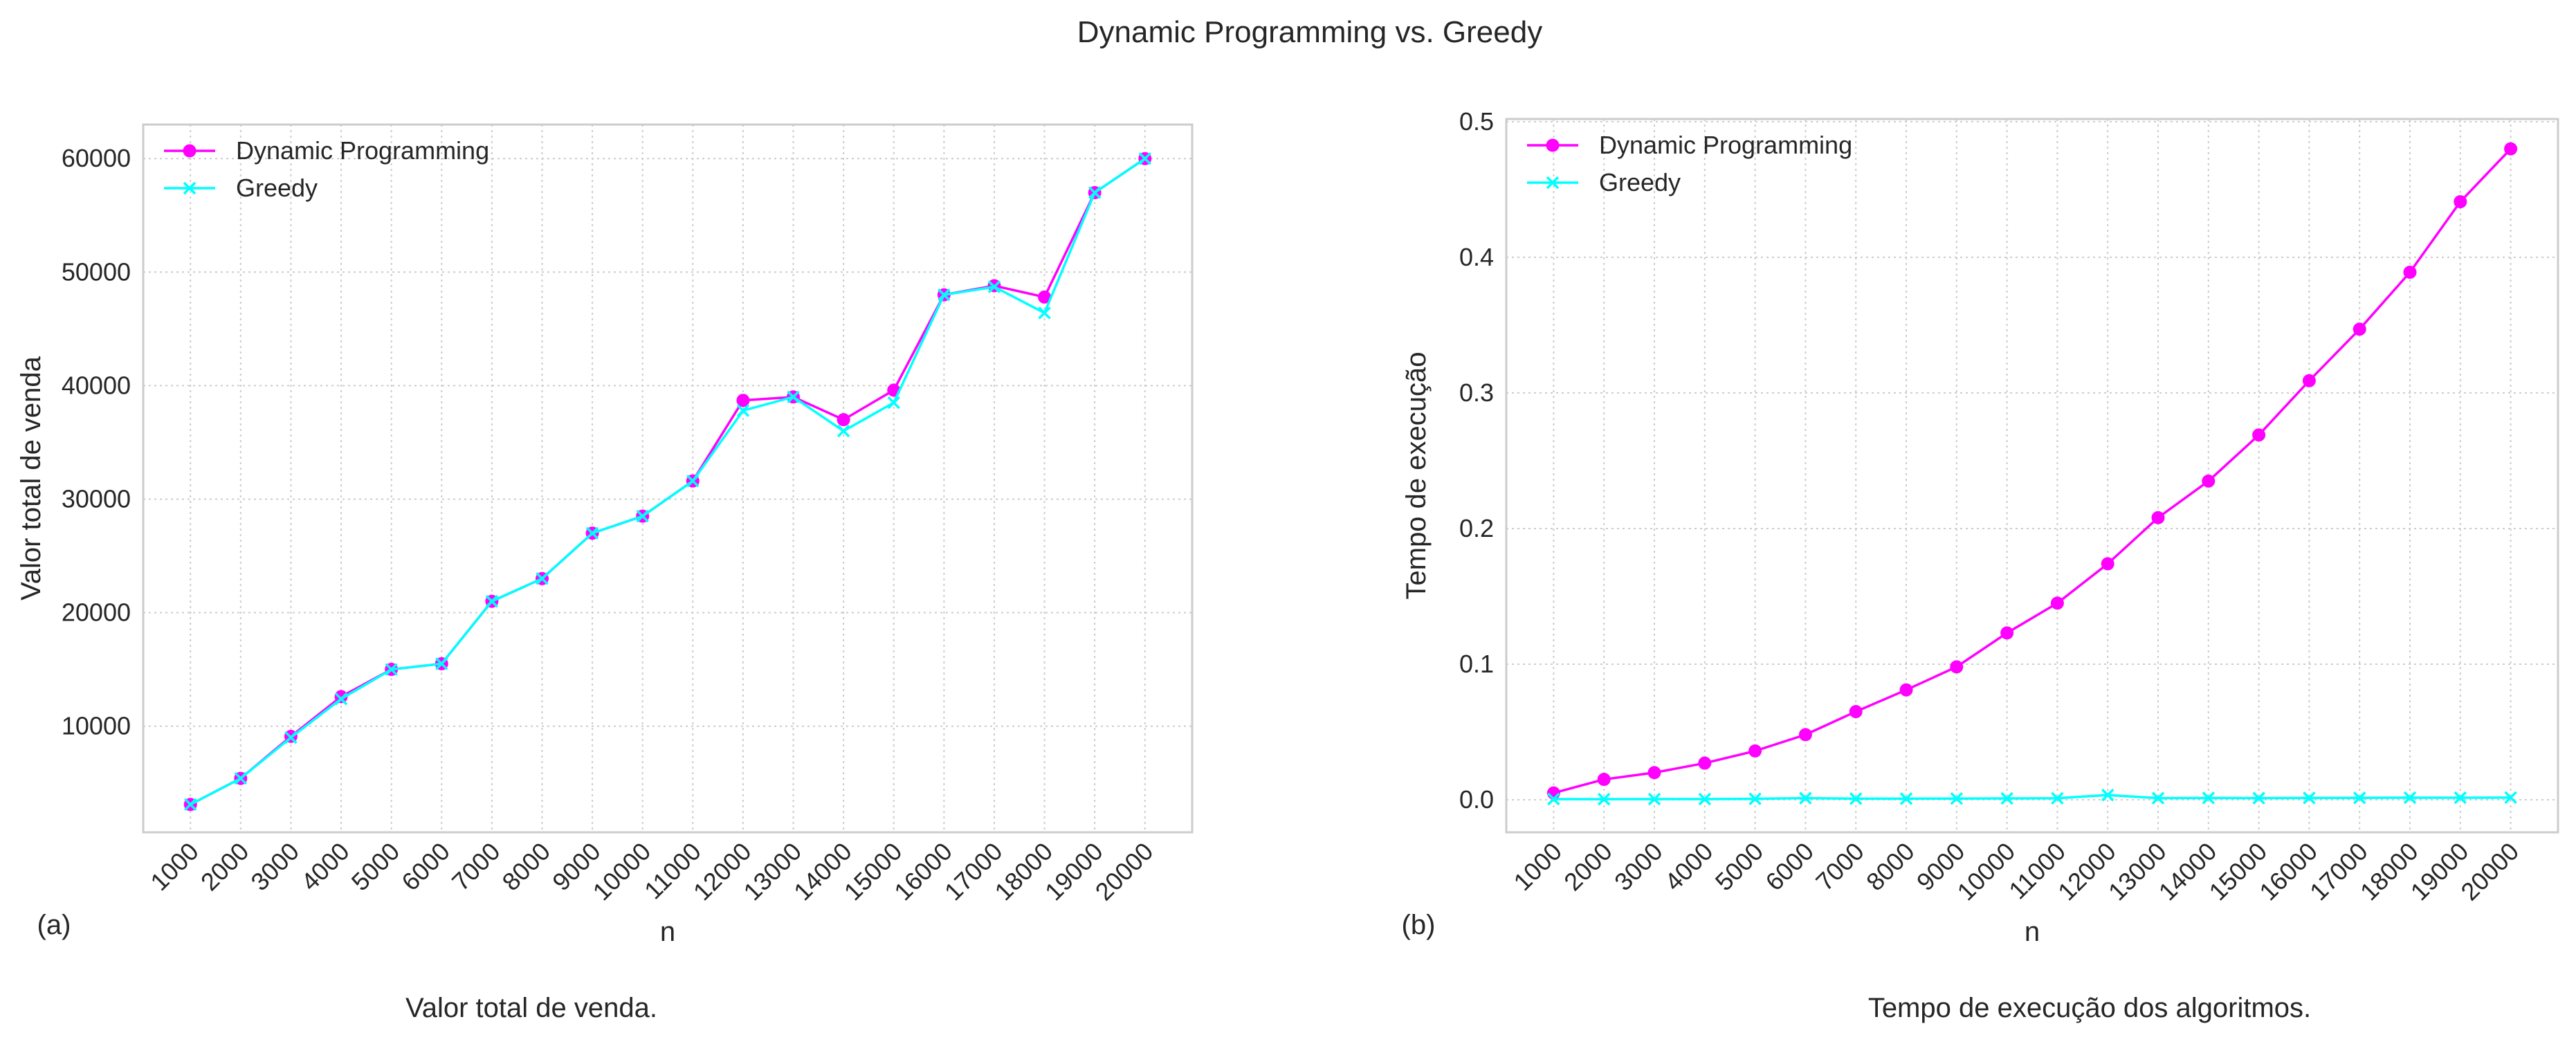  What do you see at coordinates (1477, 800) in the screenshot?
I see `y-tick-label: 0.0` at bounding box center [1477, 800].